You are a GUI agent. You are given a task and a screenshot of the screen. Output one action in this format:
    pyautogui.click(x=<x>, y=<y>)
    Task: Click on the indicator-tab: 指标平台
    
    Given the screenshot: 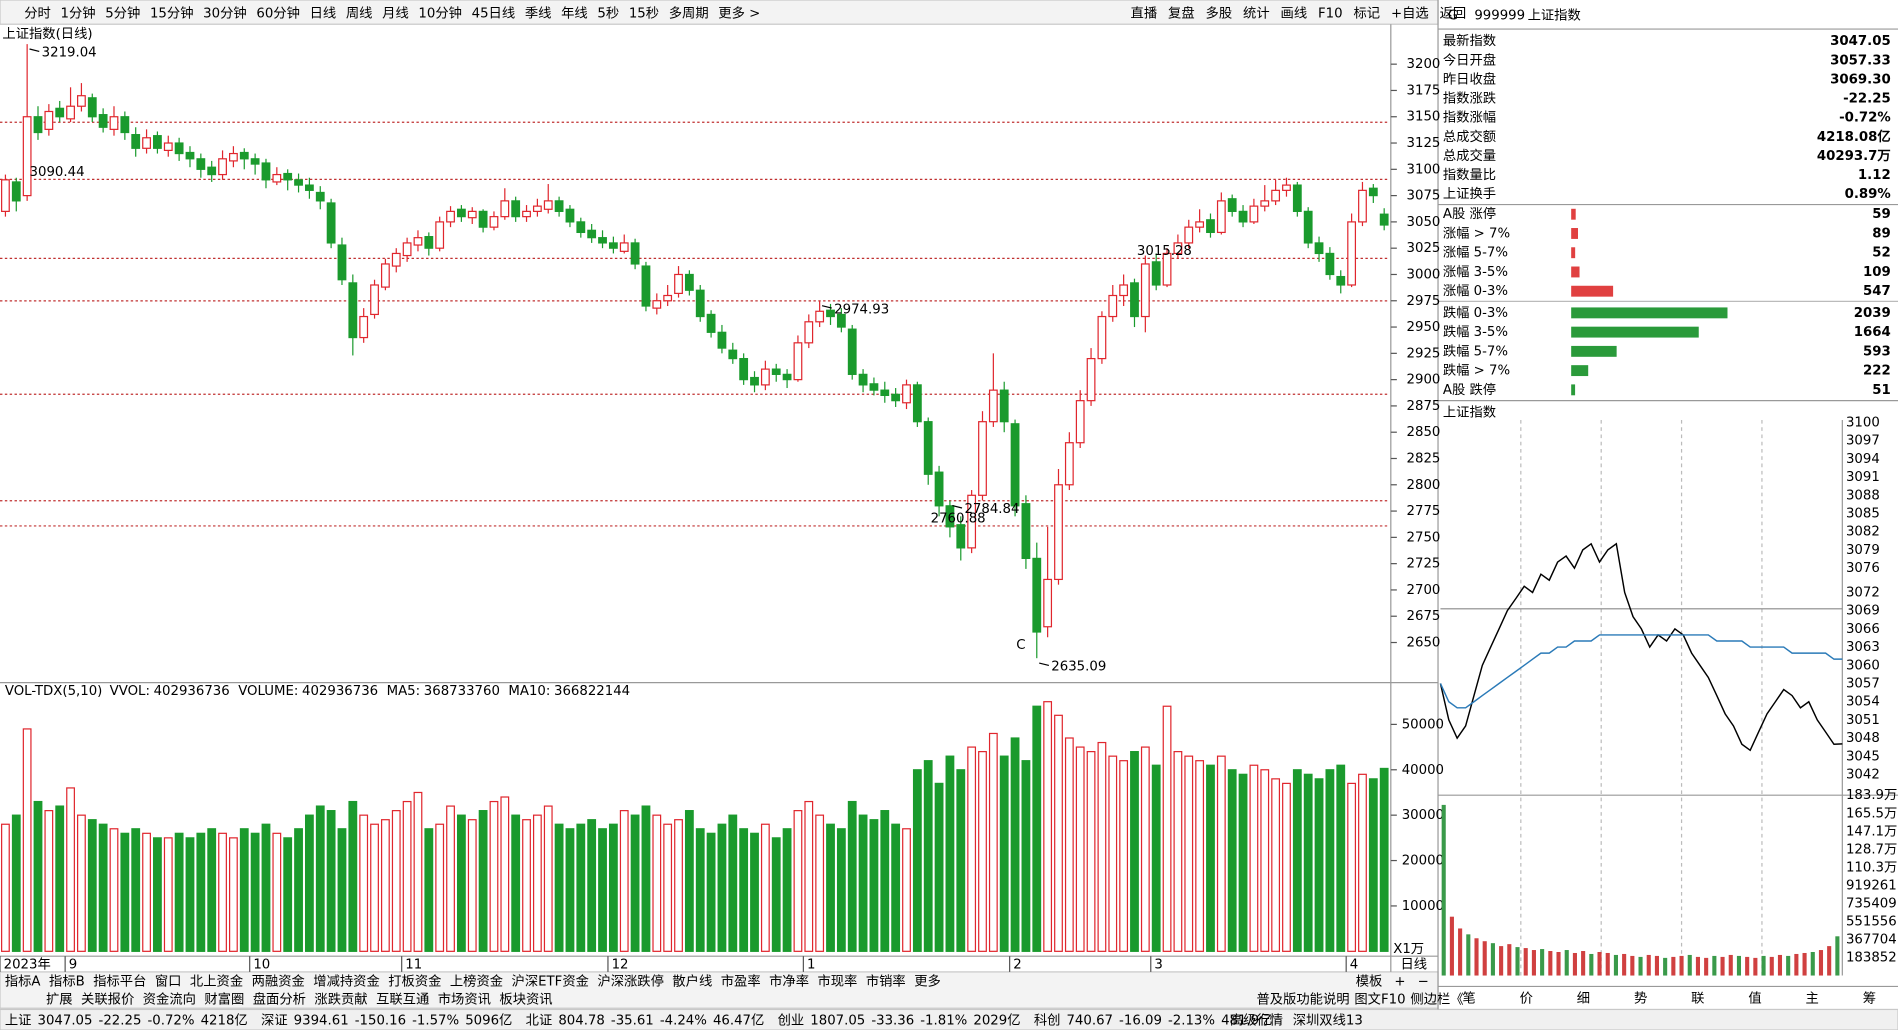 What is the action you would take?
    pyautogui.click(x=119, y=982)
    